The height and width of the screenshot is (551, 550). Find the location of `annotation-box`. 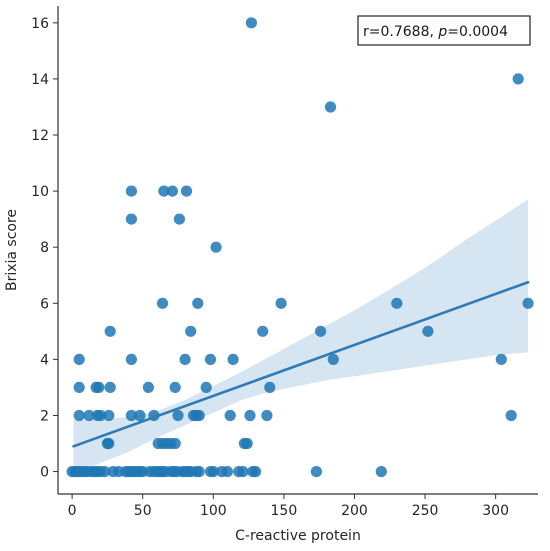

annotation-box is located at coordinates (444, 30).